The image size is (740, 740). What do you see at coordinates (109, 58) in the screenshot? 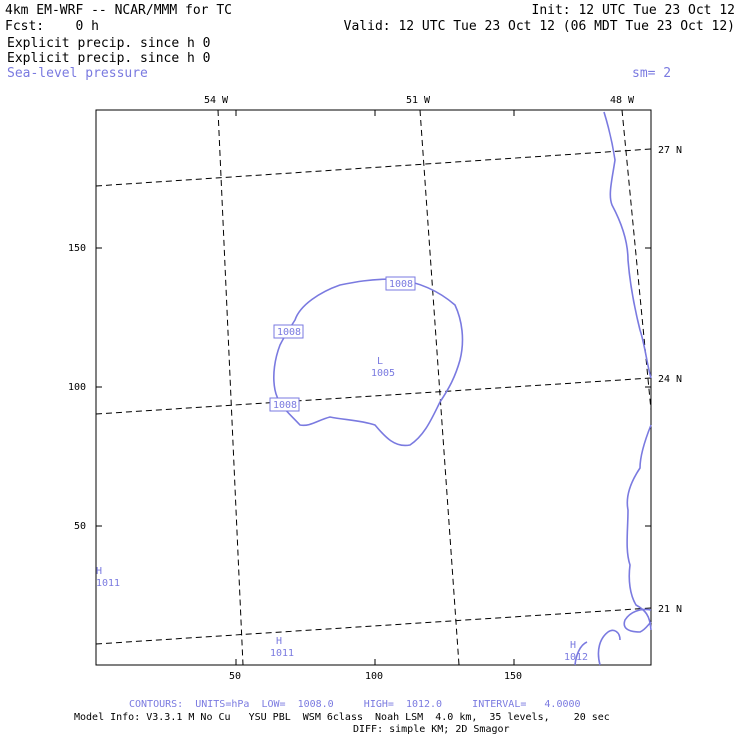
I see `field-label-2: Explicit precip. since h 0` at bounding box center [109, 58].